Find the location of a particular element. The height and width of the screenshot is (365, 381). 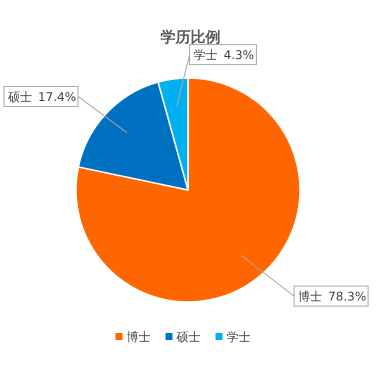

pie-slice is located at coordinates (133, 136).